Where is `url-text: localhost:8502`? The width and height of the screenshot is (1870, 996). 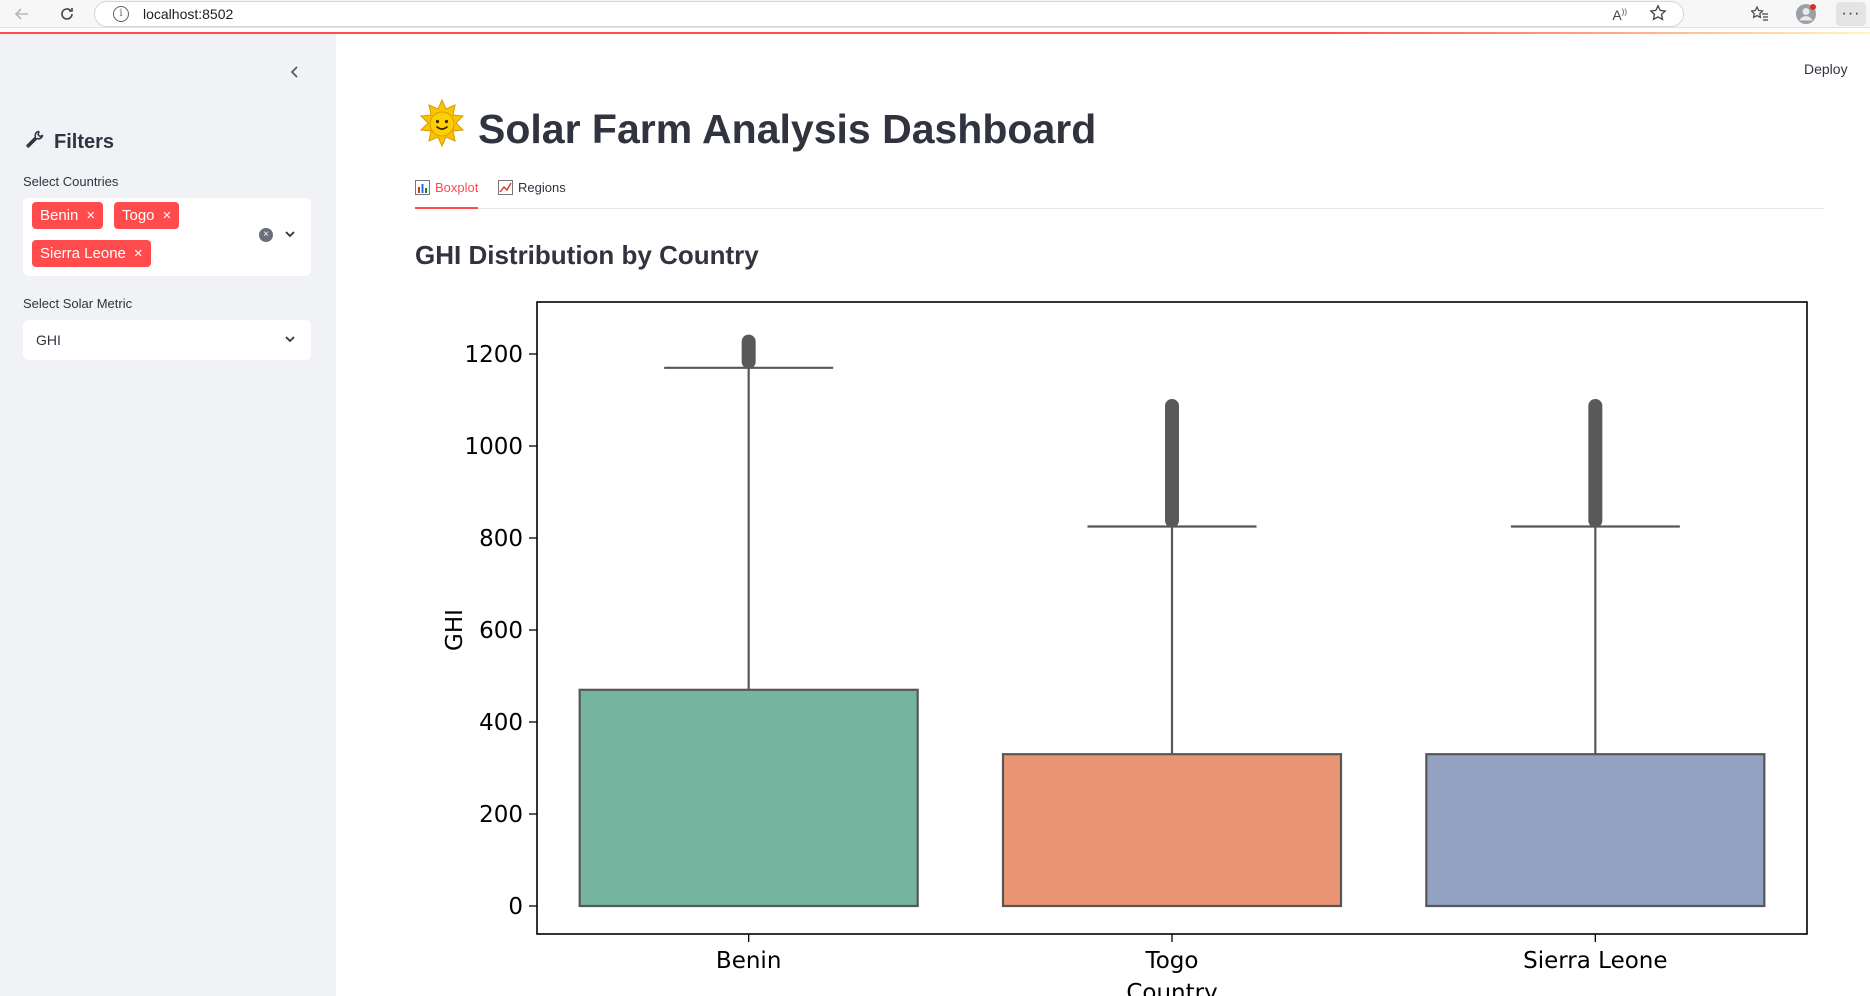
url-text: localhost:8502 is located at coordinates (188, 14).